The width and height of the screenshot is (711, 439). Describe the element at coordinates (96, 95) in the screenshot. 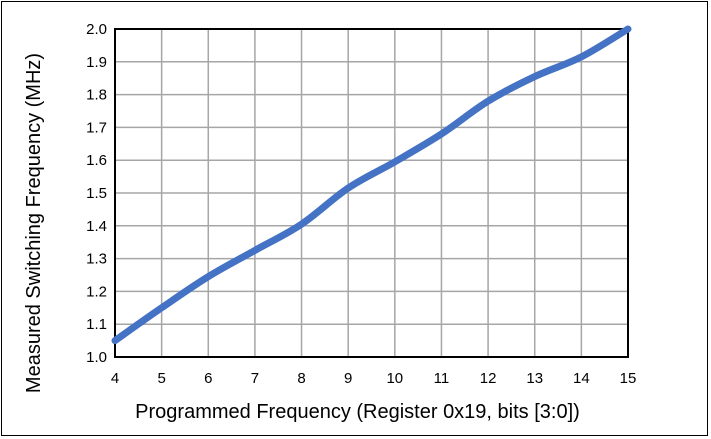

I see `y-tick-label: 1.8` at that location.